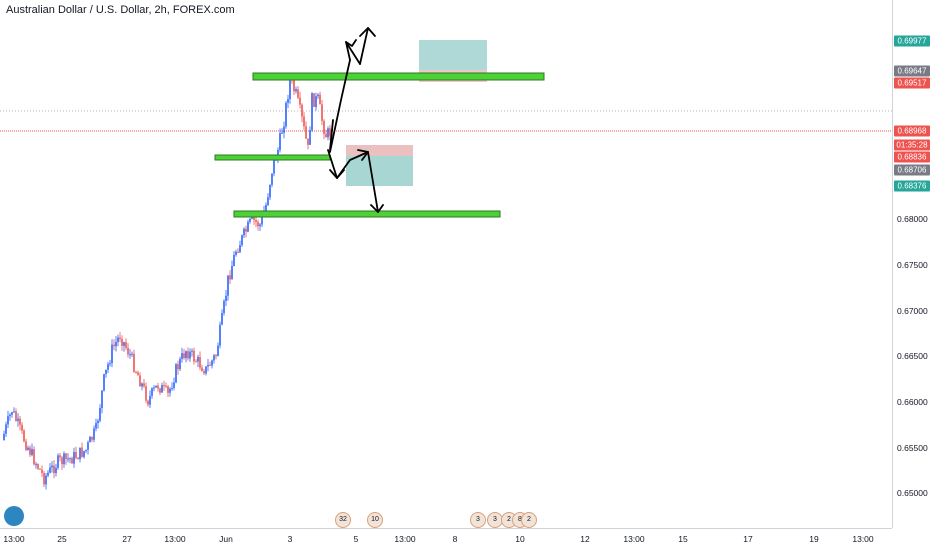 Image resolution: width=932 pixels, height=551 pixels. I want to click on position-box-target-lower, so click(379, 171).